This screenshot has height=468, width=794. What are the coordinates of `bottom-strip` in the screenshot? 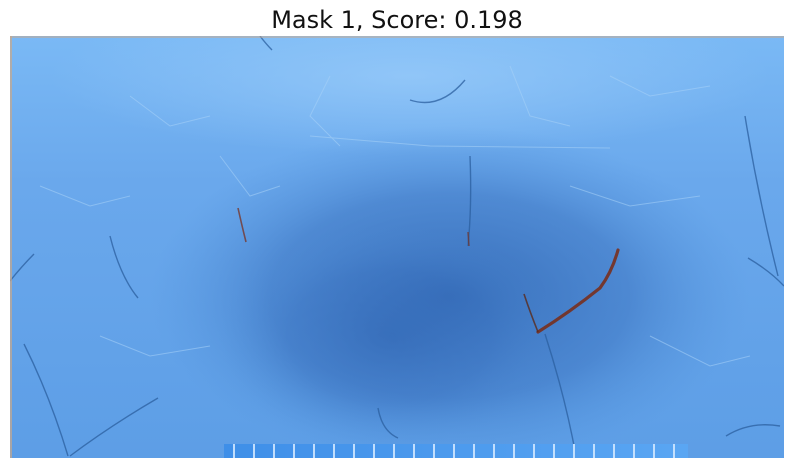 It's located at (456, 451).